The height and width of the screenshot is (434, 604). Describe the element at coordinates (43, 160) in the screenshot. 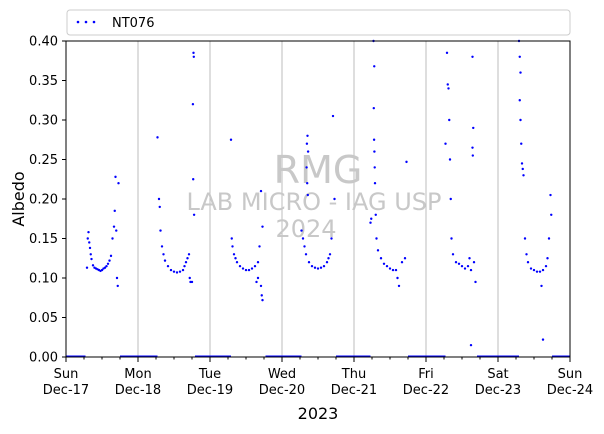

I see `y-tick-label: 0.25` at that location.